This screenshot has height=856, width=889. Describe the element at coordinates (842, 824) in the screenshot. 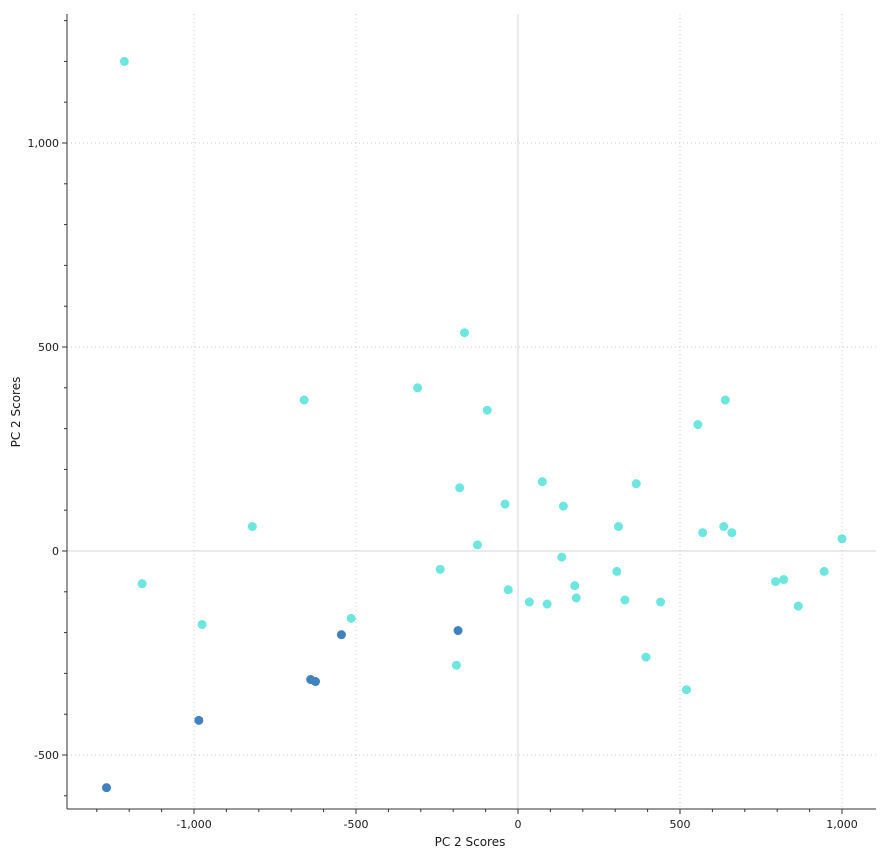

I see `x-tick-label: 1,000` at that location.